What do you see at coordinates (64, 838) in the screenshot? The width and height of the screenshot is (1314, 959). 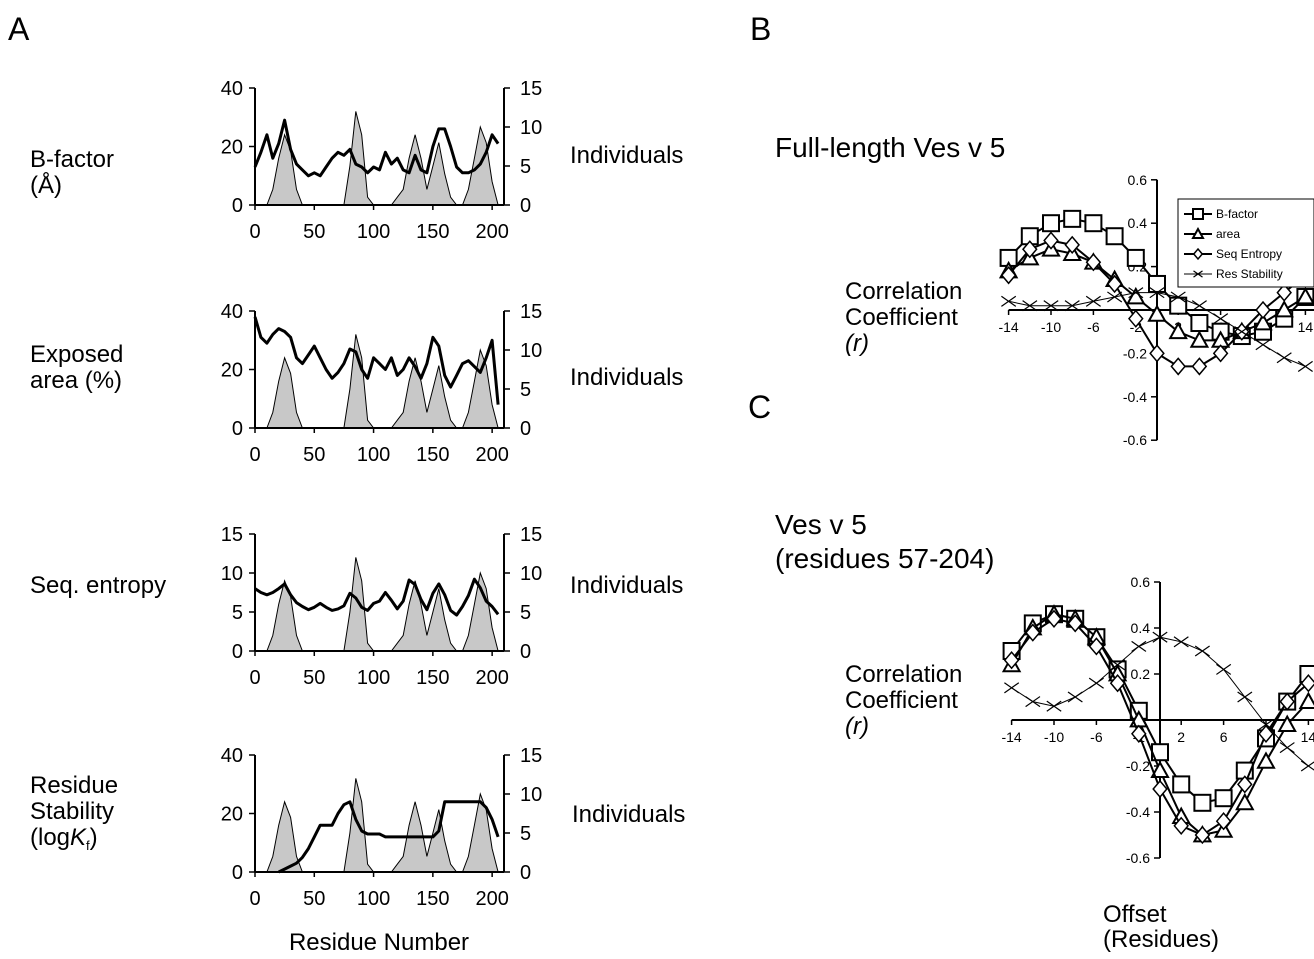 I see `row-label-line: (logKf)` at bounding box center [64, 838].